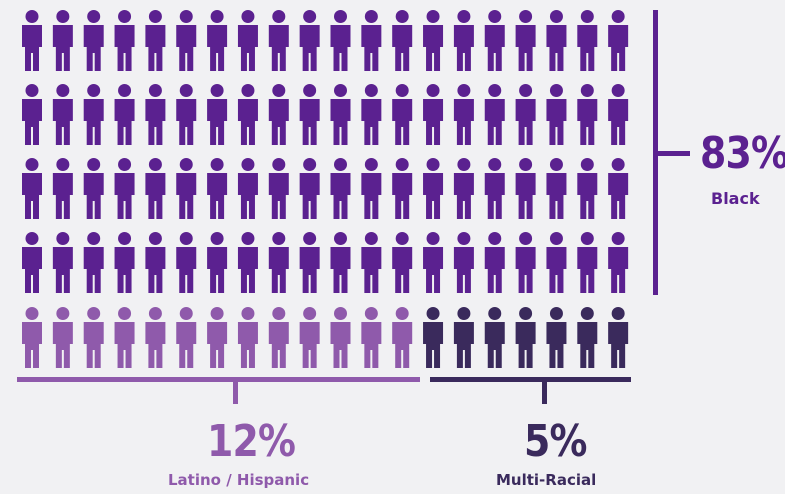  Describe the element at coordinates (239, 480) in the screenshot. I see `latino-hispanic-label: Latino / Hispanic` at that location.